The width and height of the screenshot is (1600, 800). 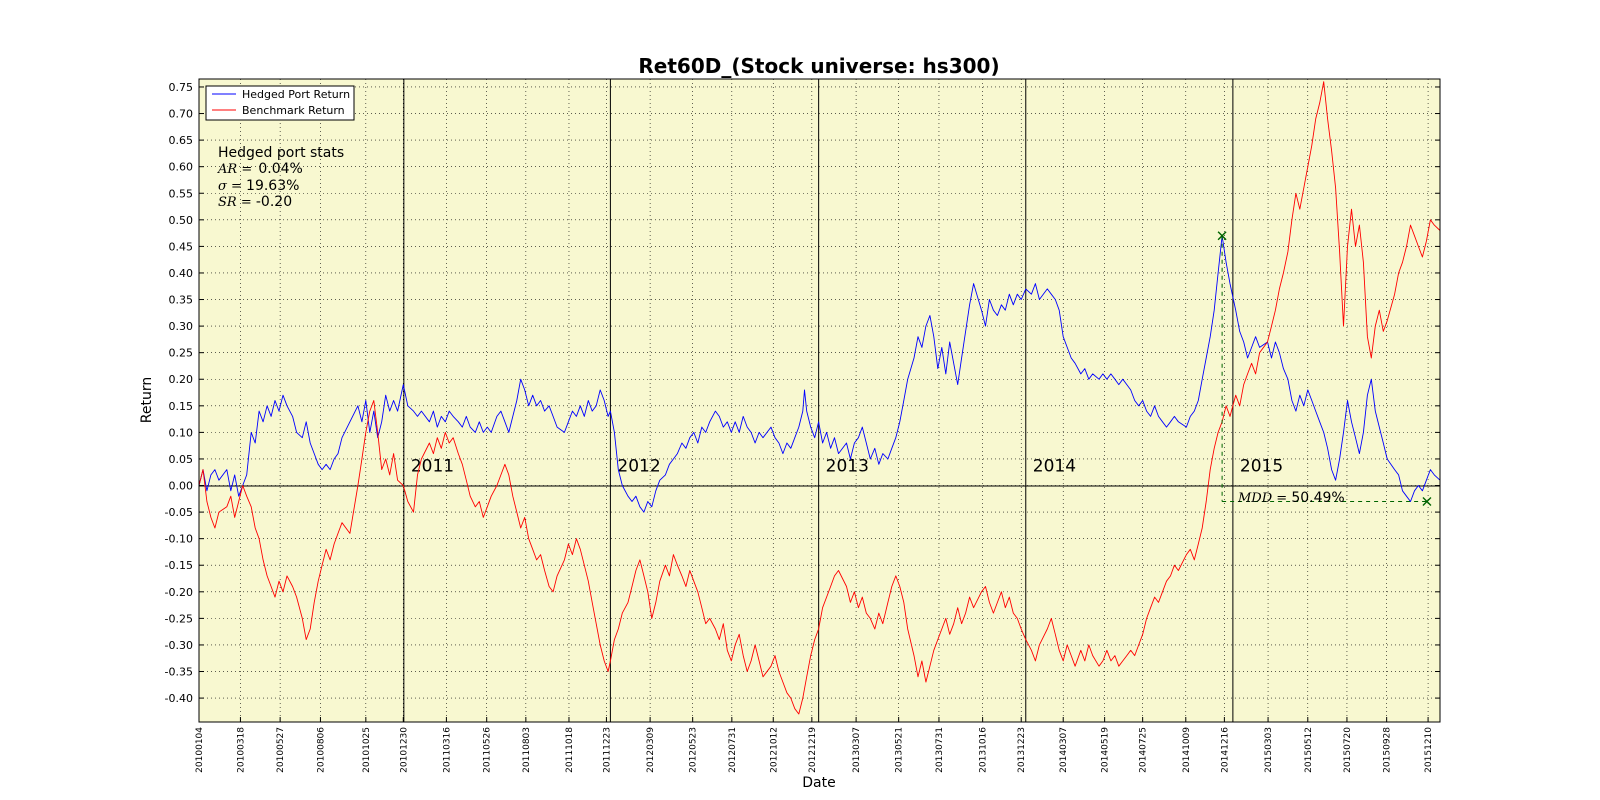 What do you see at coordinates (181, 193) in the screenshot?
I see `y-tick-label: 0.55` at bounding box center [181, 193].